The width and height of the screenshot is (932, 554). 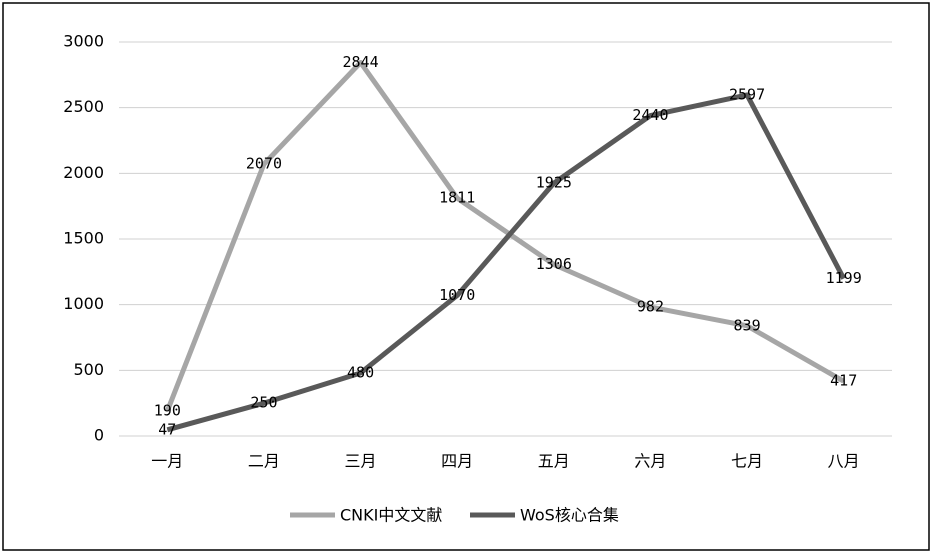 I want to click on data-label: 1925, so click(x=554, y=183).